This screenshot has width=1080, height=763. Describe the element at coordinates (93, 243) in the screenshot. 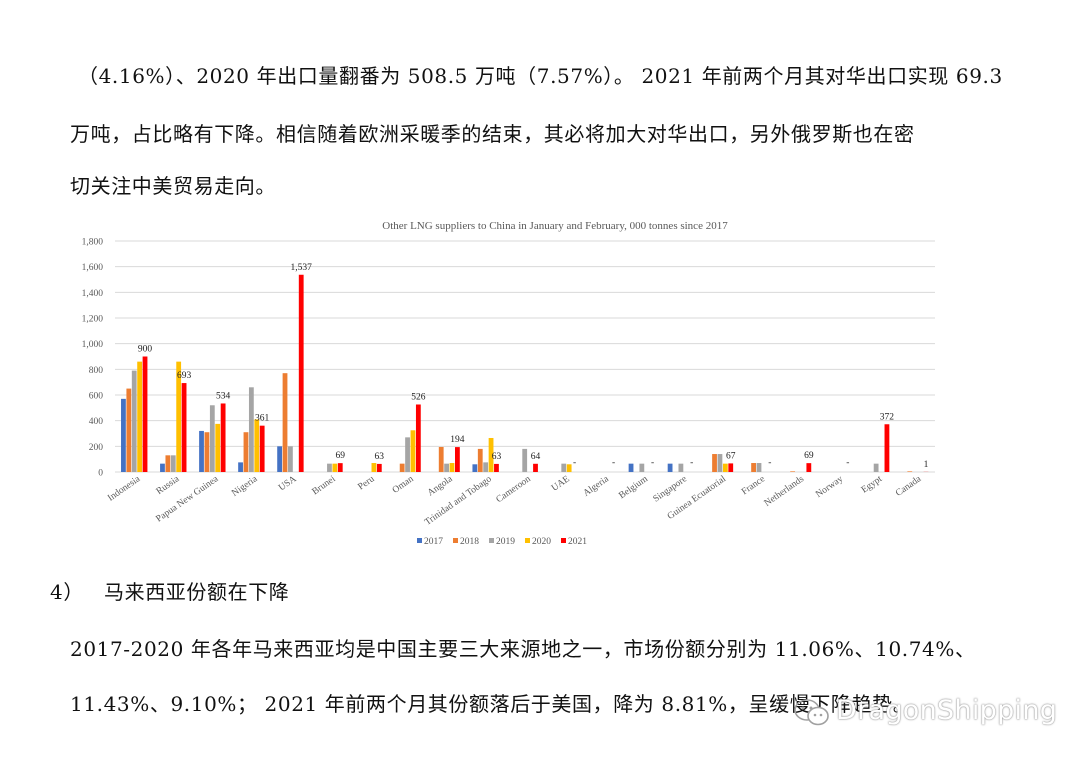

I see `y-tick-label: 1,800` at that location.